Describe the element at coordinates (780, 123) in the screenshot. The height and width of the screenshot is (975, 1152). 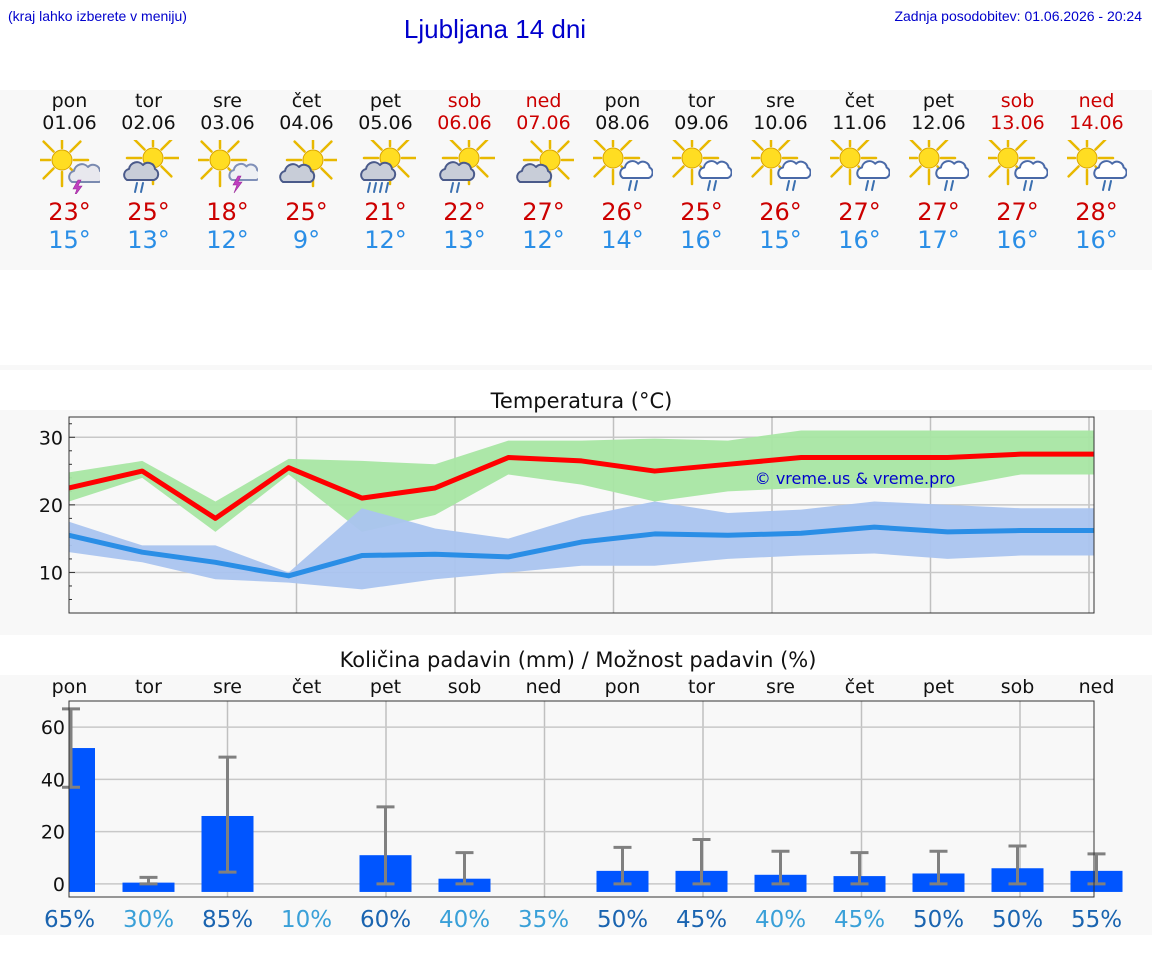
I see `day-date: 10.06` at that location.